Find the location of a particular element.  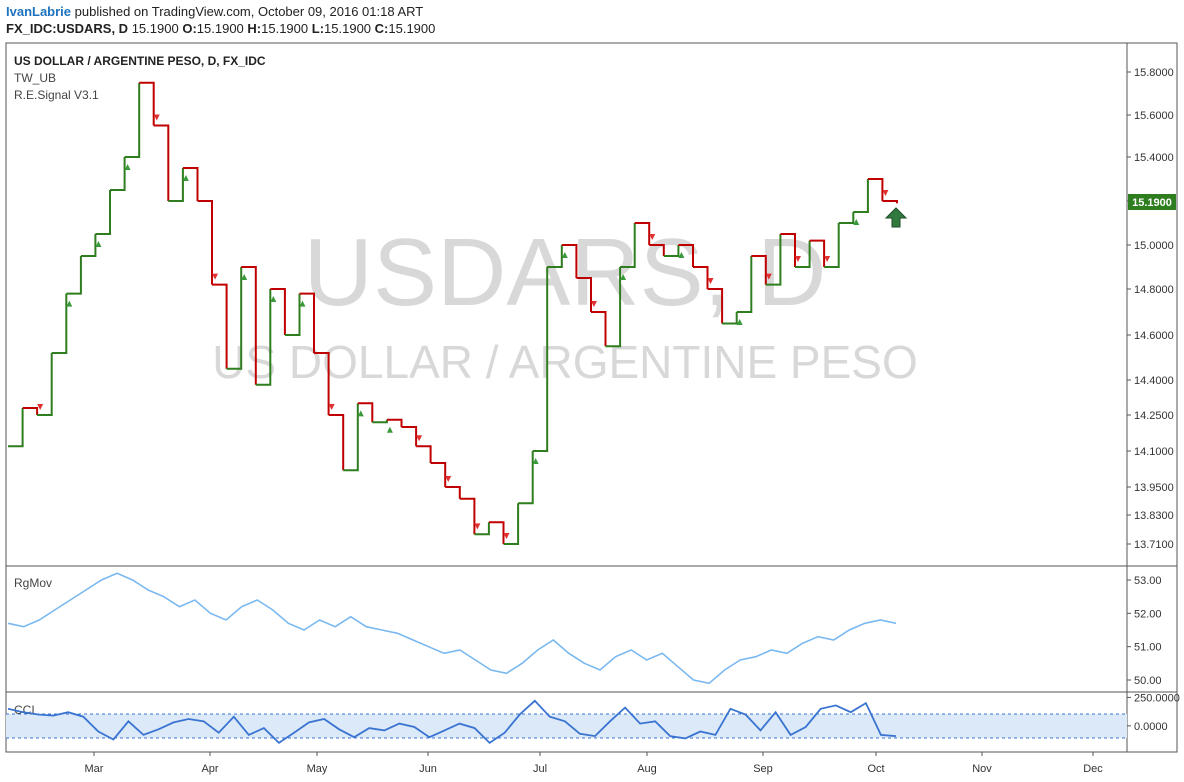

time-tick-label: Jul is located at coordinates (540, 769).